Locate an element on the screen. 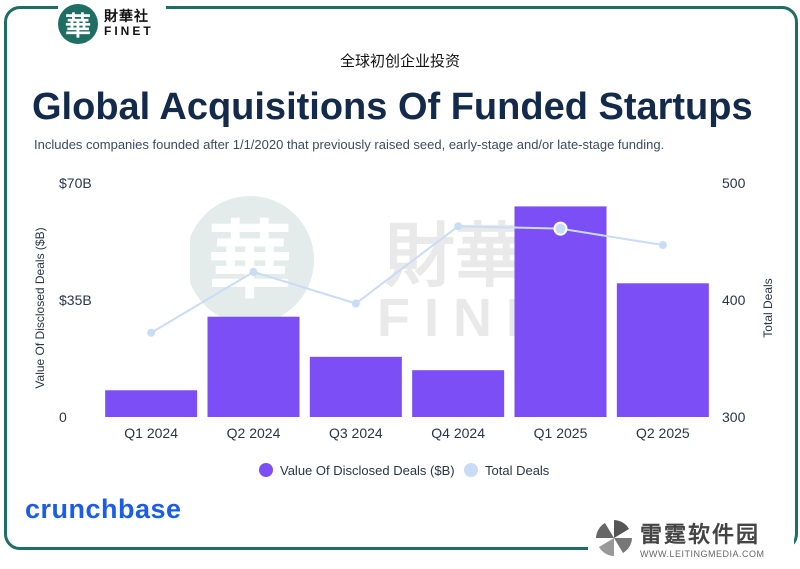 This screenshot has height=569, width=800. chinese-title: 全球初创企业投资 is located at coordinates (399, 61).